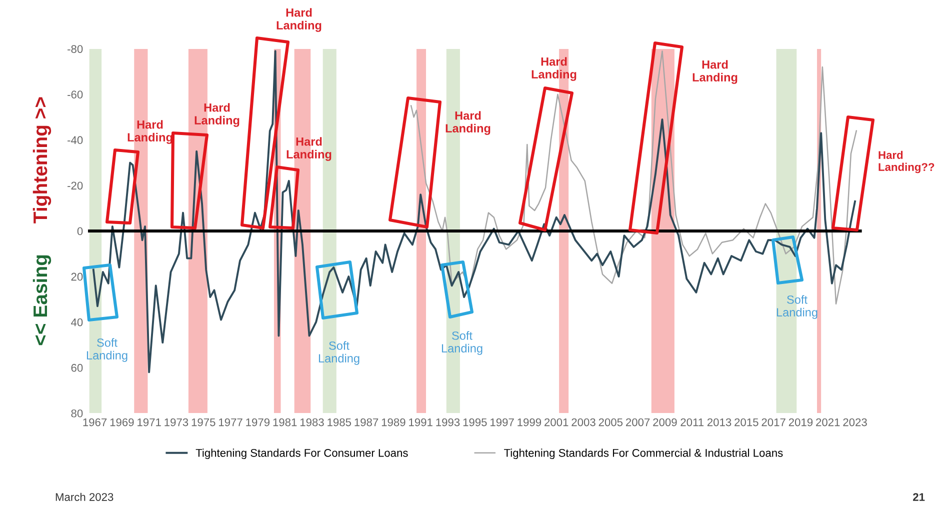 The image size is (946, 525). What do you see at coordinates (75, 186) in the screenshot?
I see `y-tick-label: -20` at bounding box center [75, 186].